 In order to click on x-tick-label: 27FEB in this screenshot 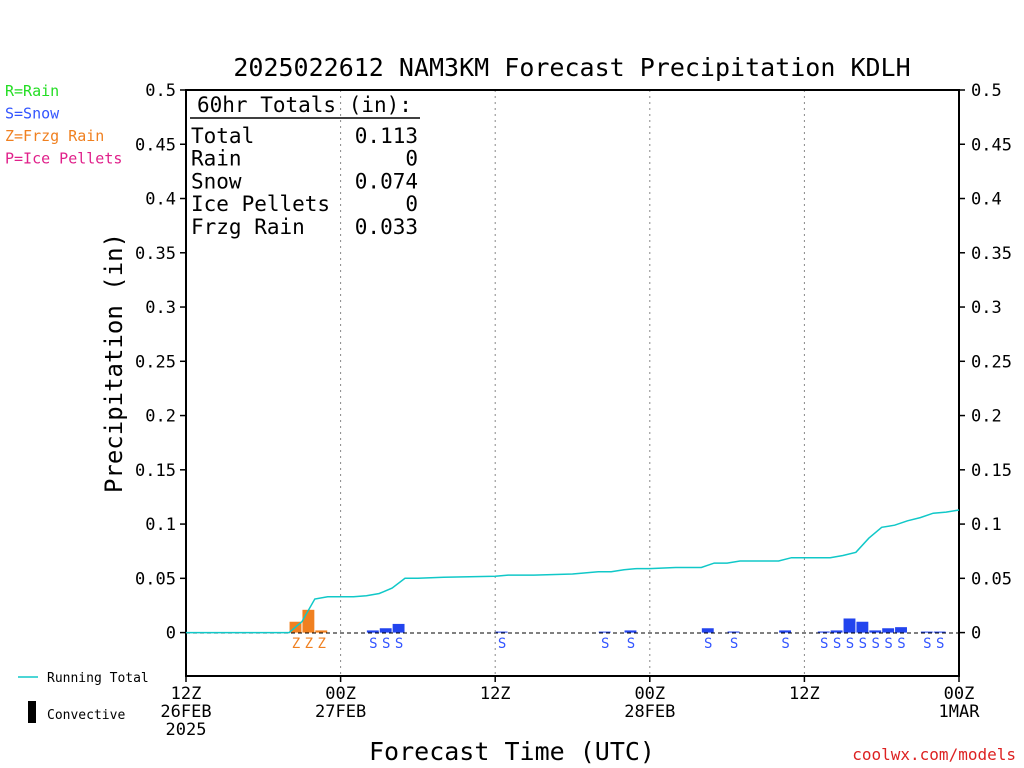, I will do `click(340, 712)`.